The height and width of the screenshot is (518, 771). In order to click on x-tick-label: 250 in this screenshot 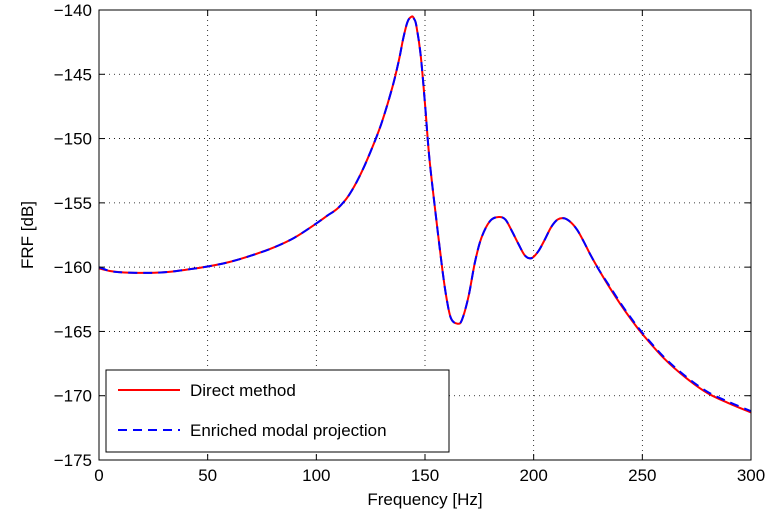, I will do `click(642, 475)`.